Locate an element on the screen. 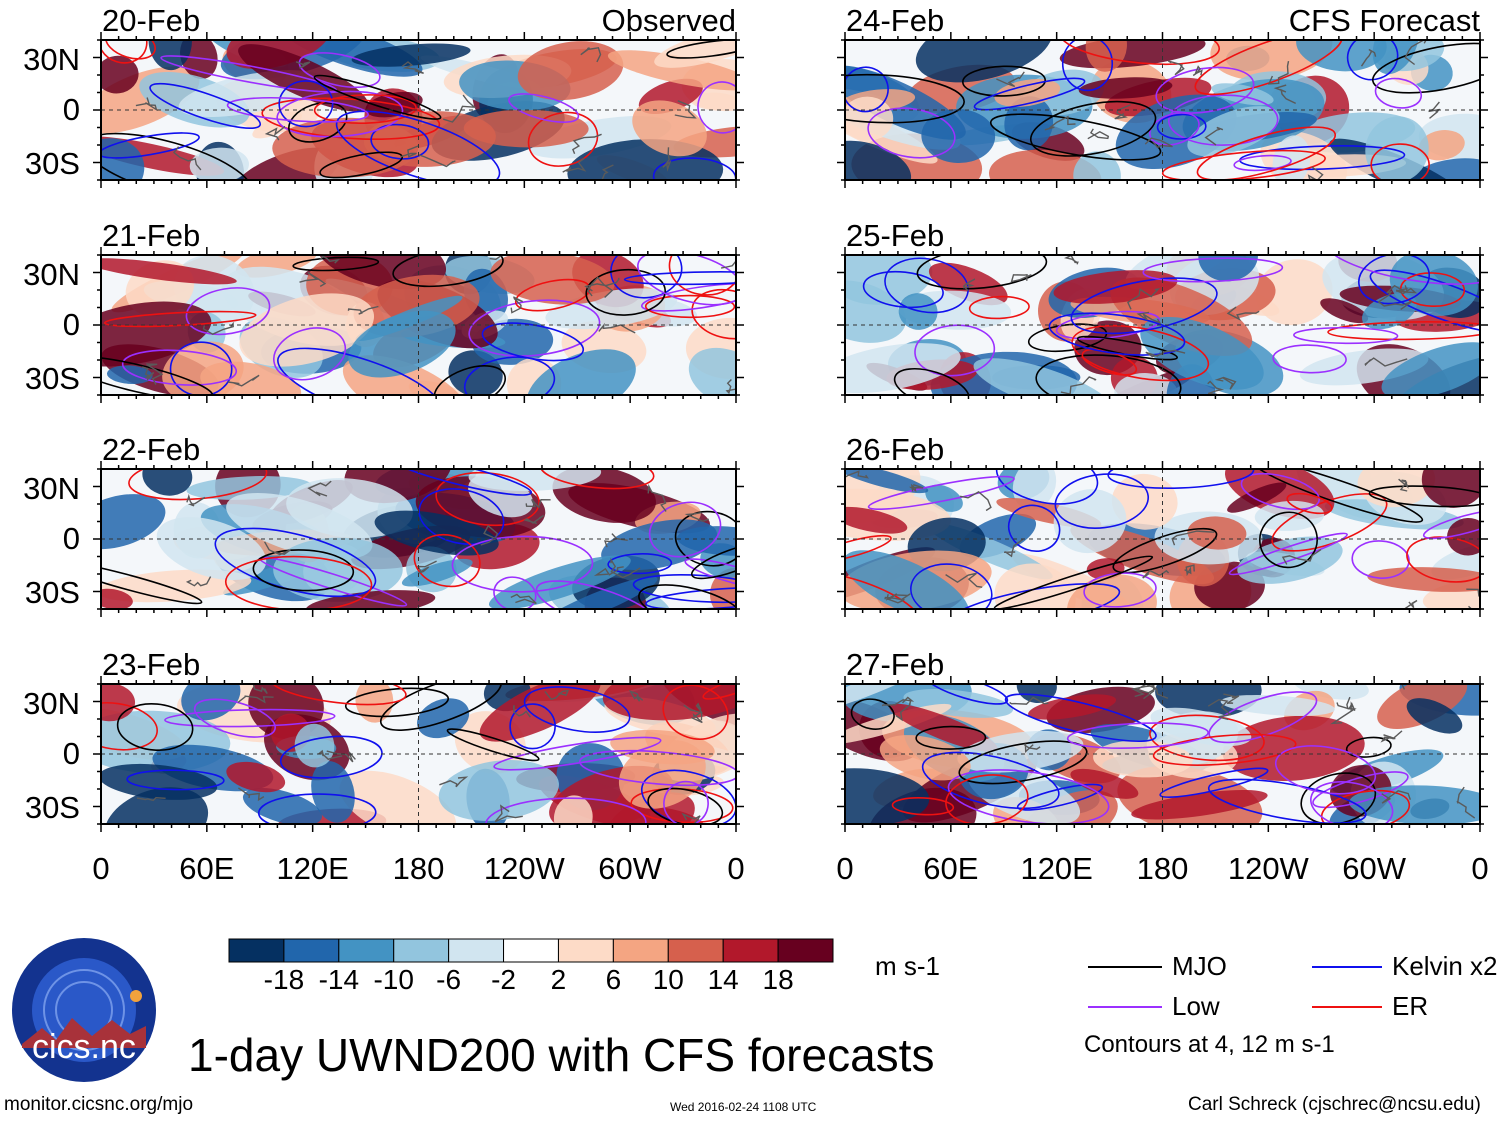 This screenshot has width=1510, height=1121. colorbar-tick-label: -10 is located at coordinates (393, 979).